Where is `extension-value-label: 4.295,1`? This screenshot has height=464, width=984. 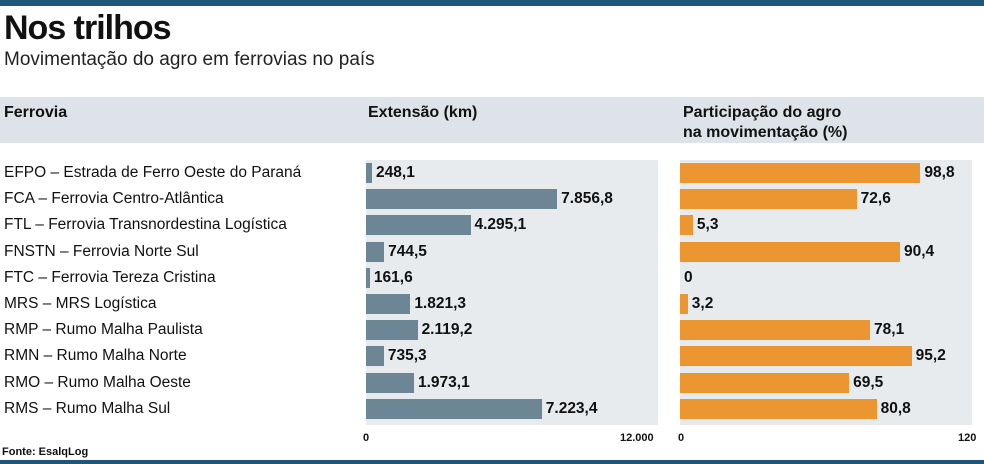 extension-value-label: 4.295,1 is located at coordinates (500, 225).